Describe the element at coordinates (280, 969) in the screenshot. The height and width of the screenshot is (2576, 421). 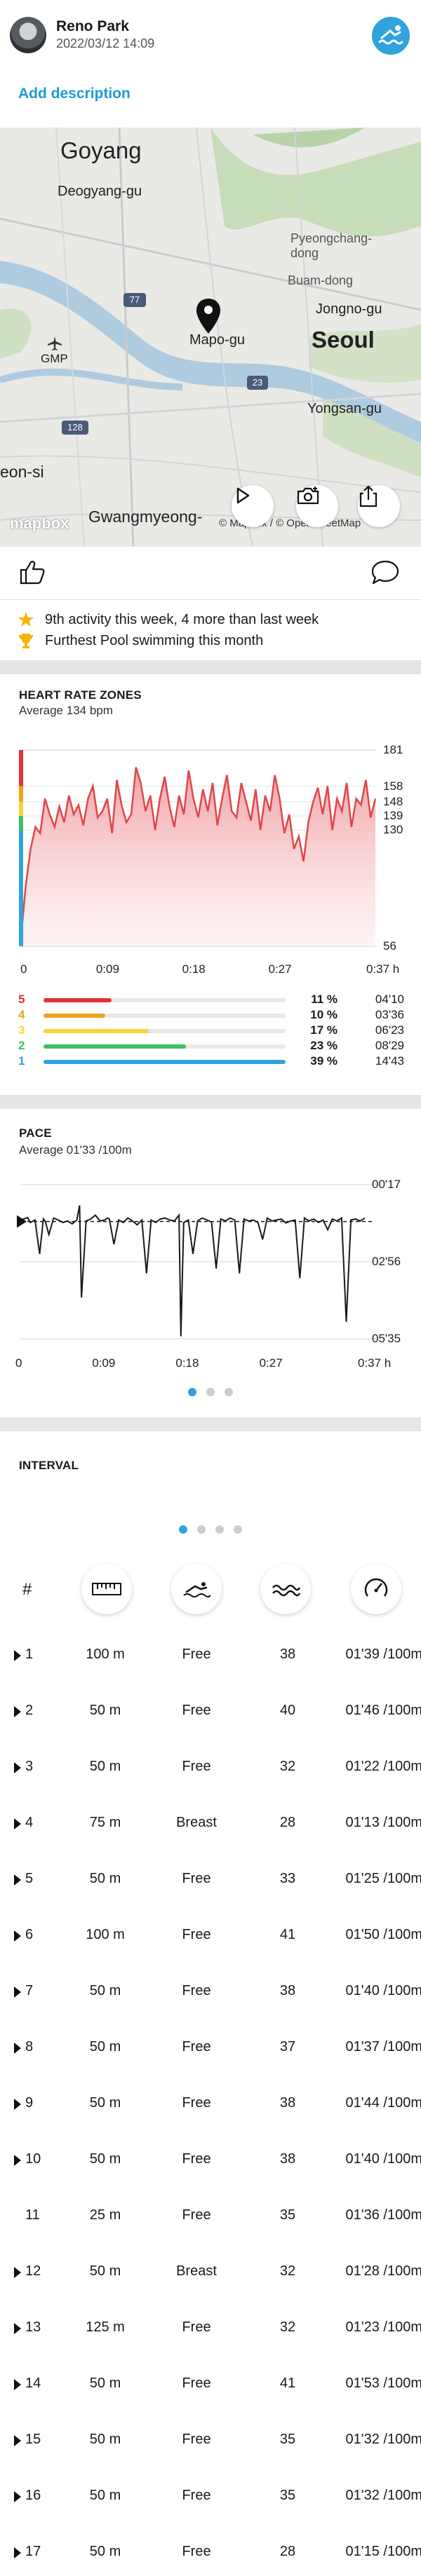
I see `heart-rate-x-tick: 0:27` at that location.